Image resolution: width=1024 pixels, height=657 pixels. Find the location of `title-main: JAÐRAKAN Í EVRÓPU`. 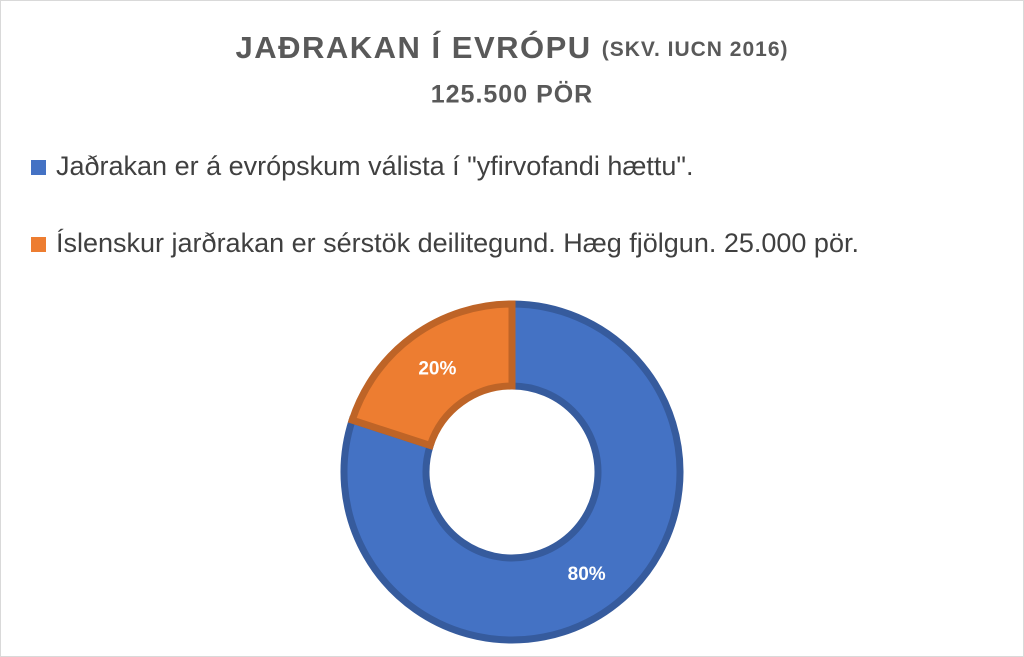

title-main: JAÐRAKAN Í EVRÓPU is located at coordinates (413, 47).